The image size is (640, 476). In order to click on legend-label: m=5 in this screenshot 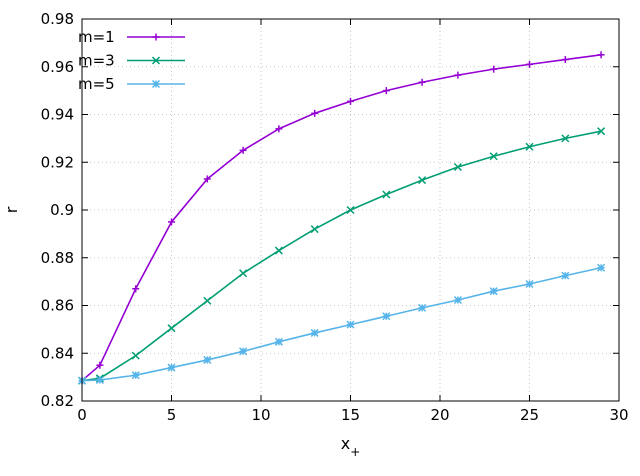, I will do `click(96, 84)`.